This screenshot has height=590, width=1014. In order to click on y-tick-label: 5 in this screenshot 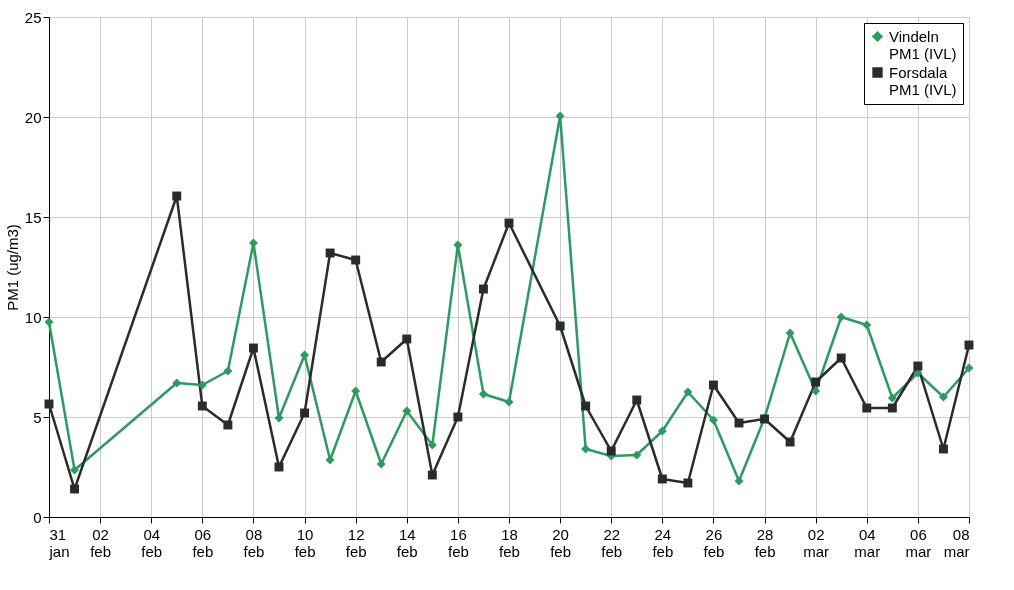, I will do `click(37, 417)`.